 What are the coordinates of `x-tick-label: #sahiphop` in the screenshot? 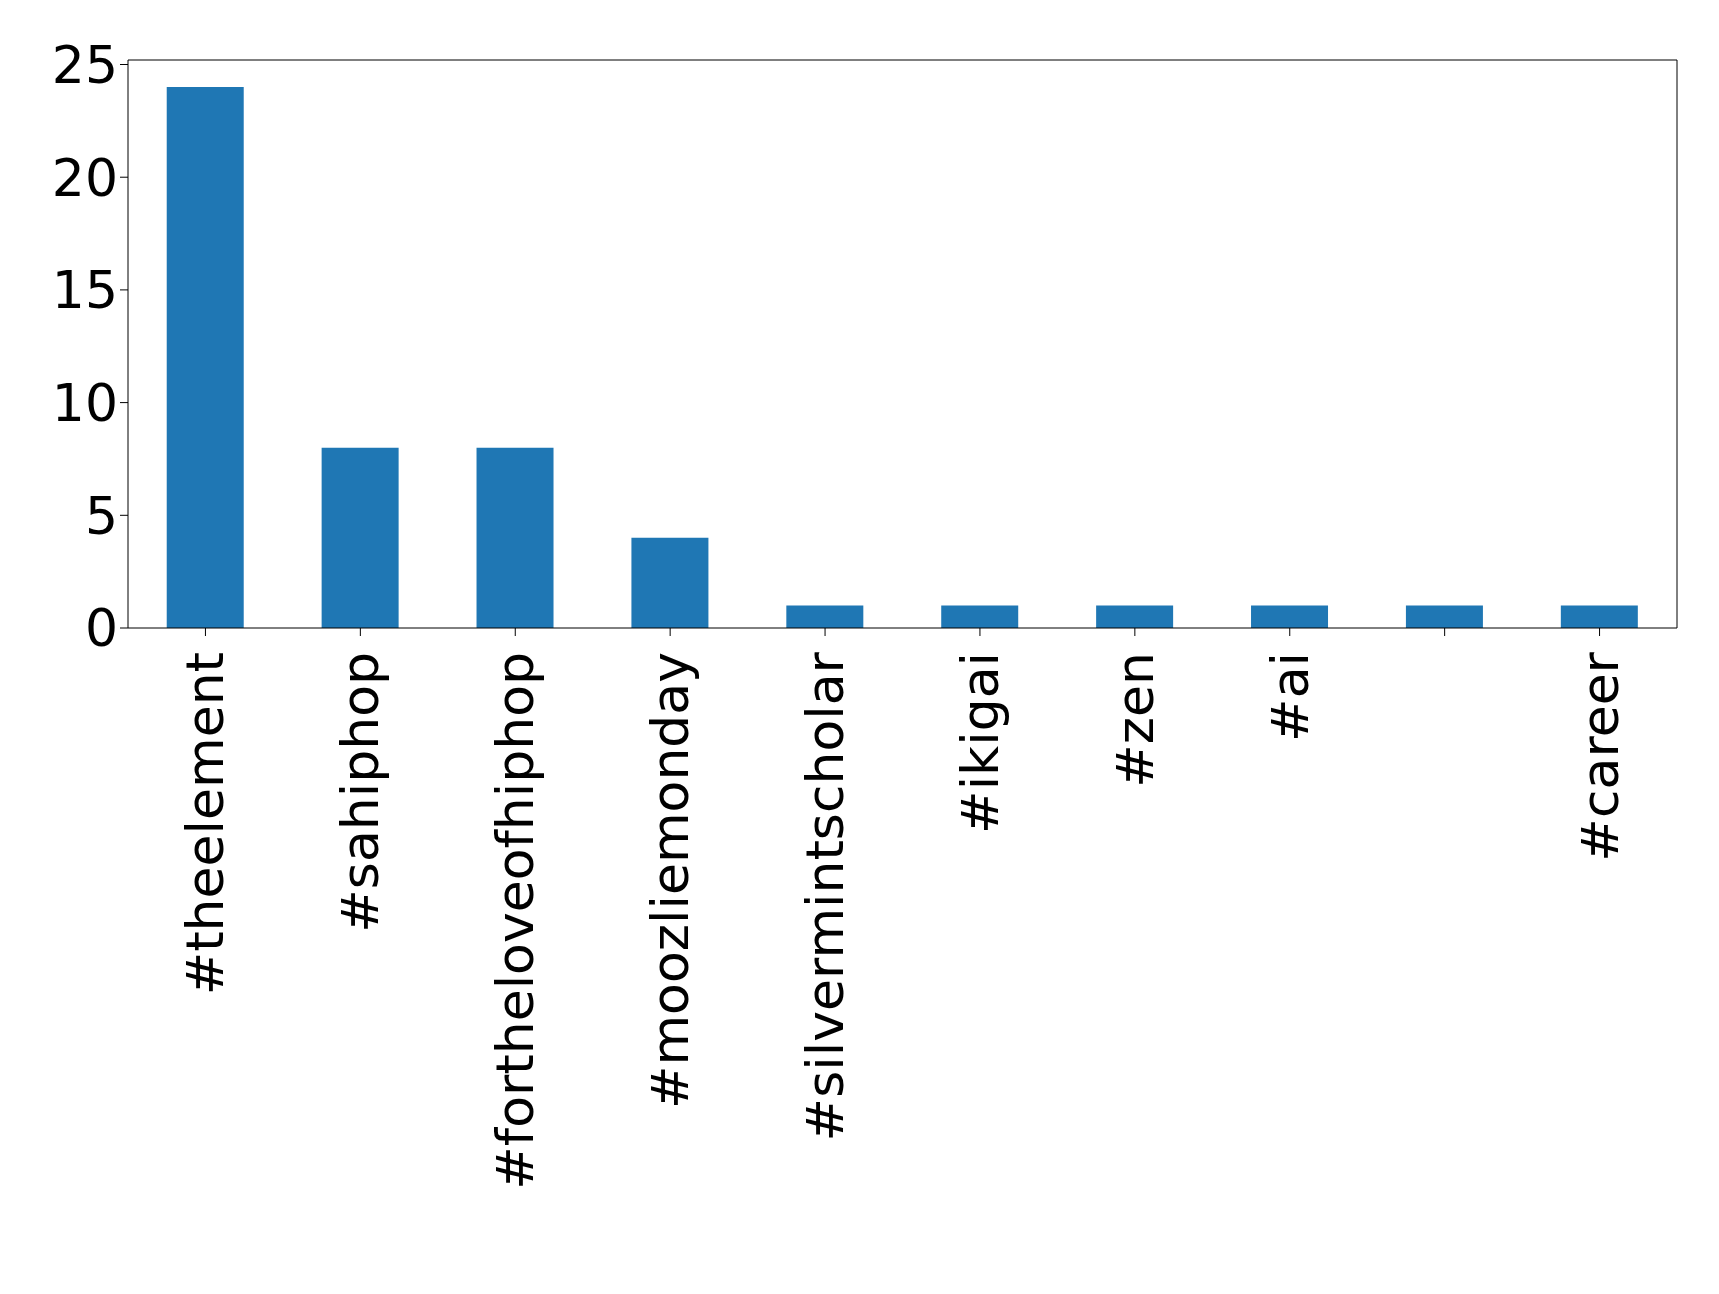 It's located at (360, 792).